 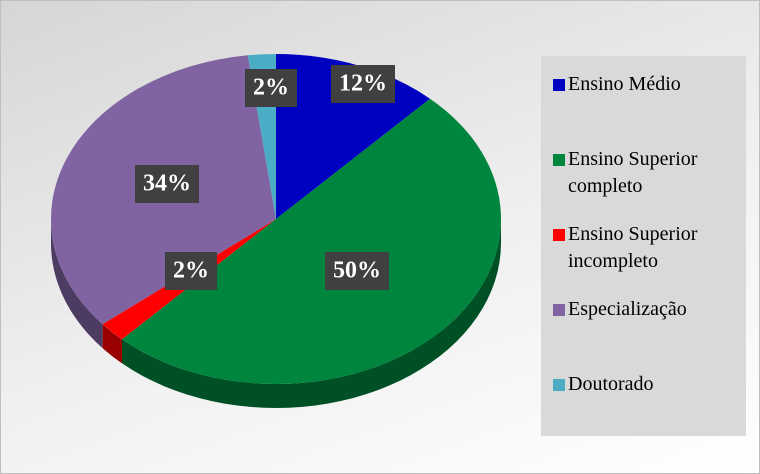 I want to click on value-label: 34%, so click(x=167, y=184).